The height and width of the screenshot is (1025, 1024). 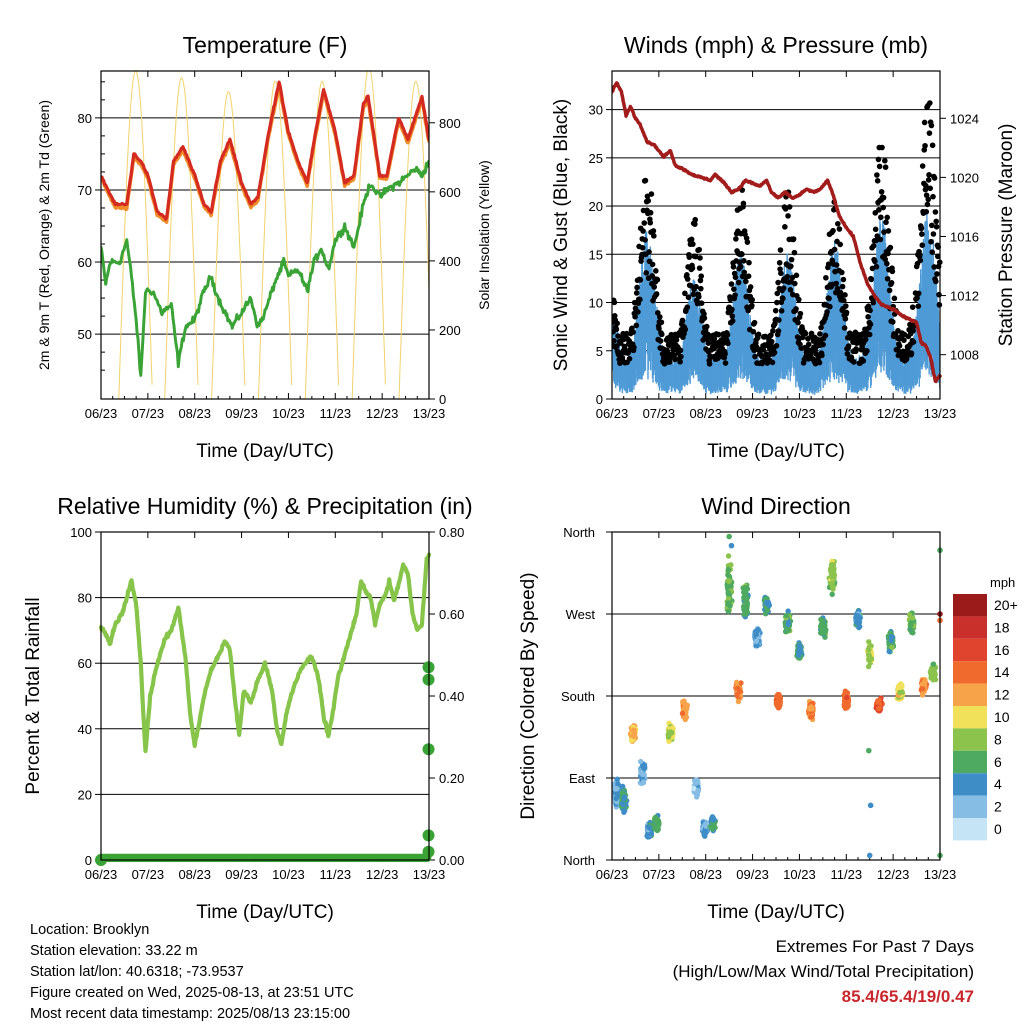 I want to click on y-tick-label: 80, so click(x=85, y=598).